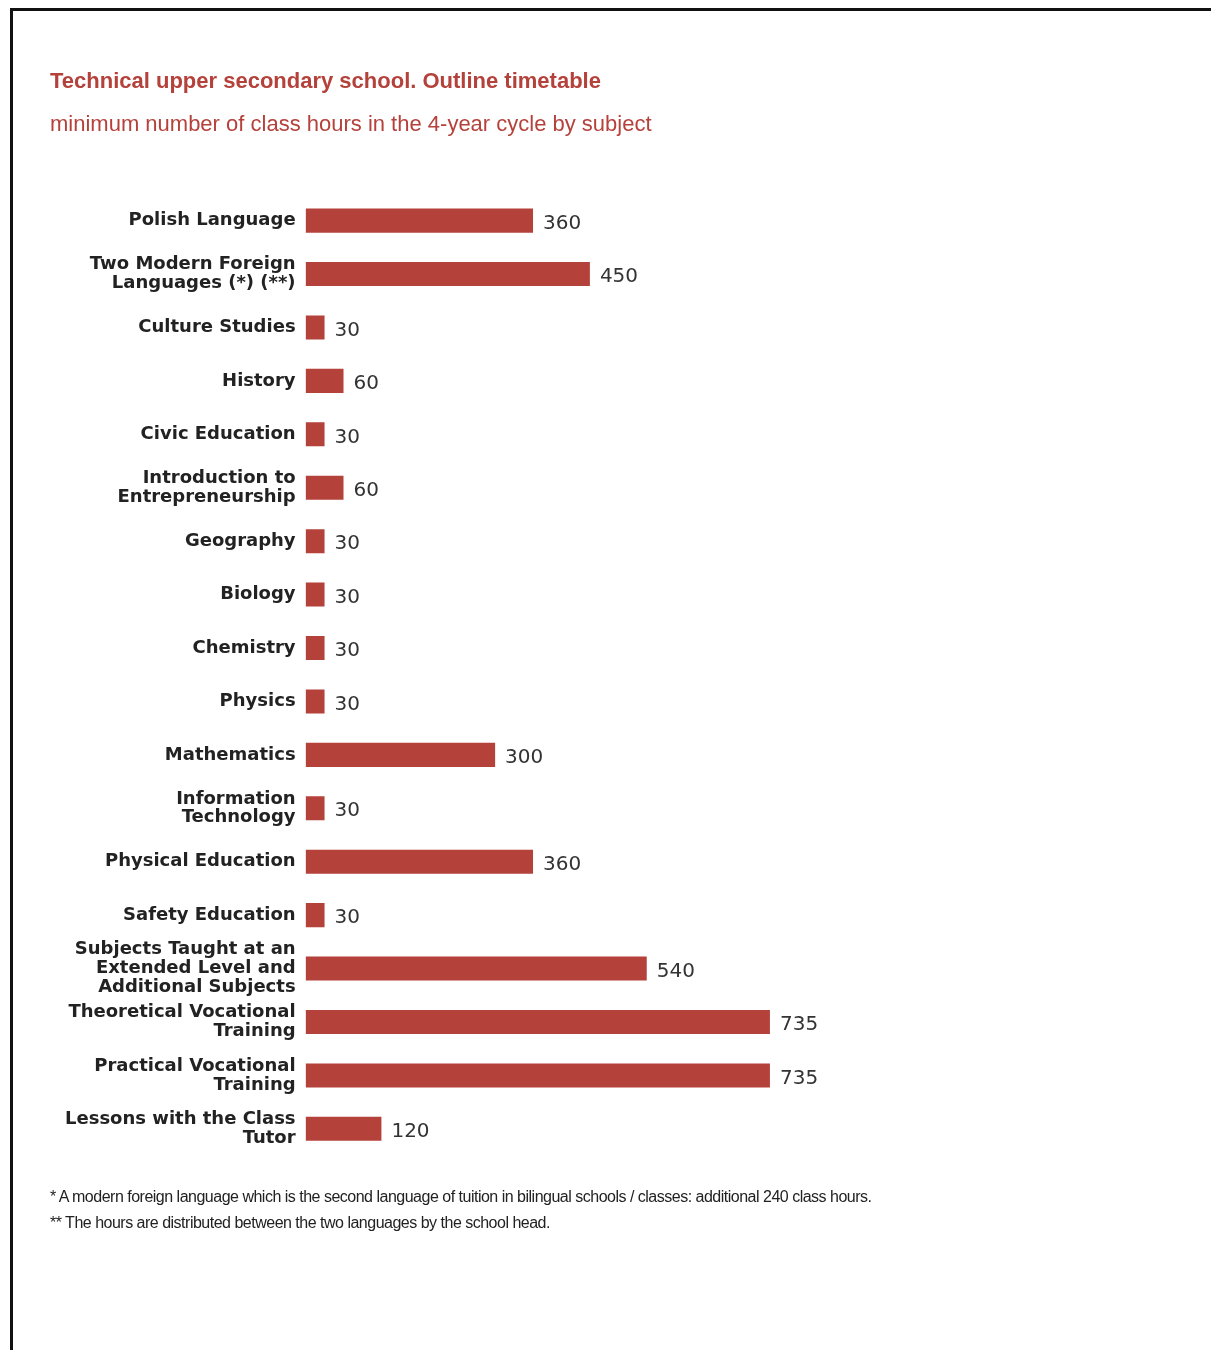 The width and height of the screenshot is (1211, 1350). I want to click on data-label: 300, so click(524, 756).